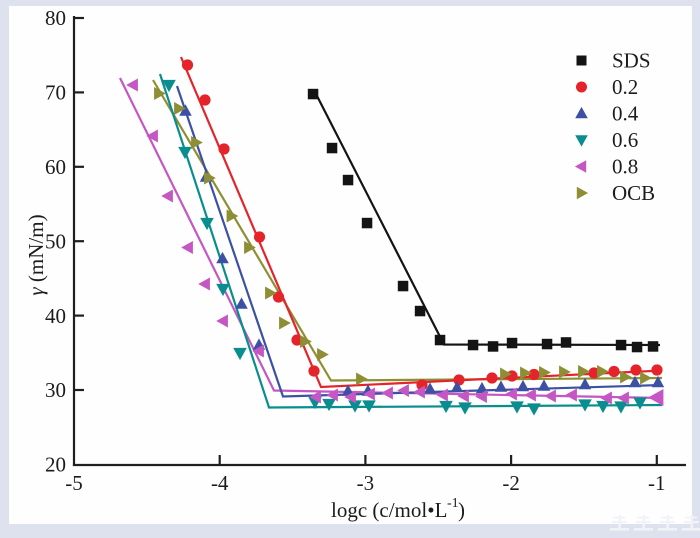  I want to click on svg-text: 0.8, so click(625, 167).